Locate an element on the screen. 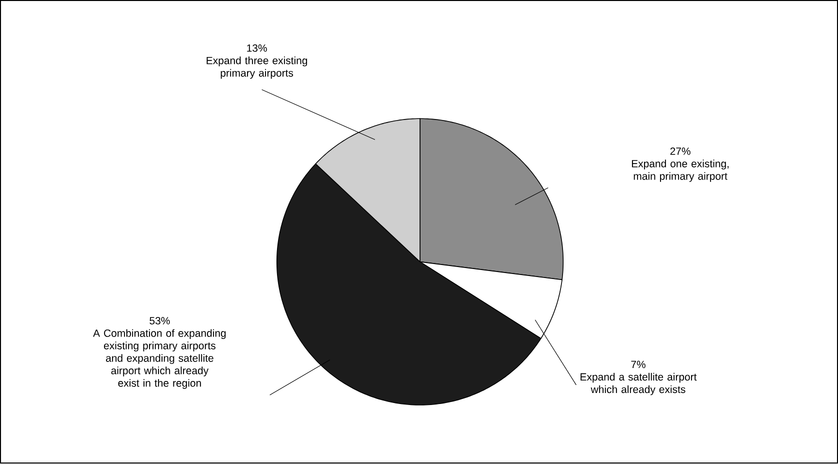 The height and width of the screenshot is (464, 838). data-label: 27% is located at coordinates (680, 152).